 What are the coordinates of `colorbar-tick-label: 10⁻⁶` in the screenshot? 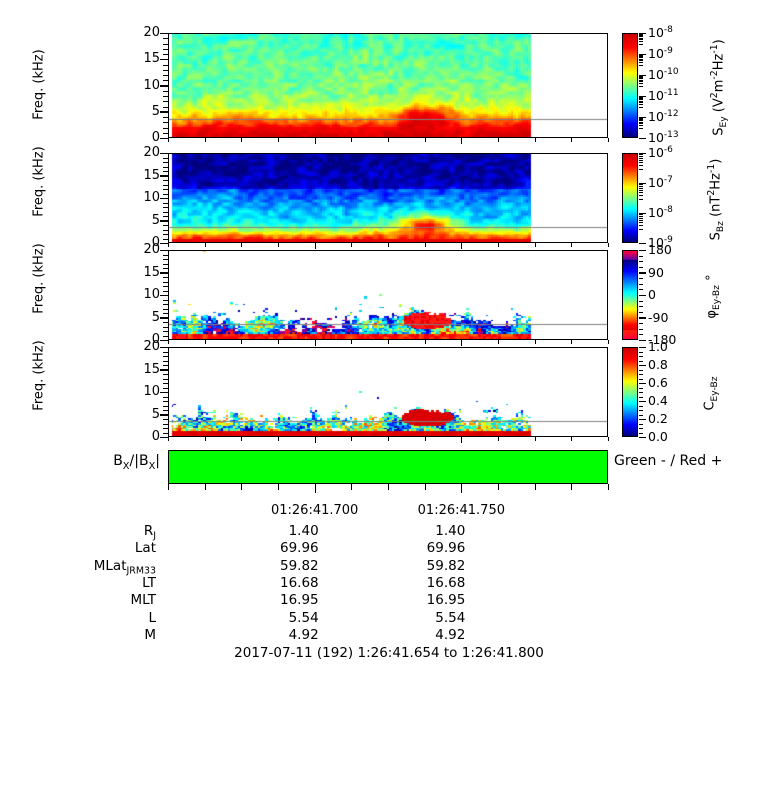 It's located at (660, 152).